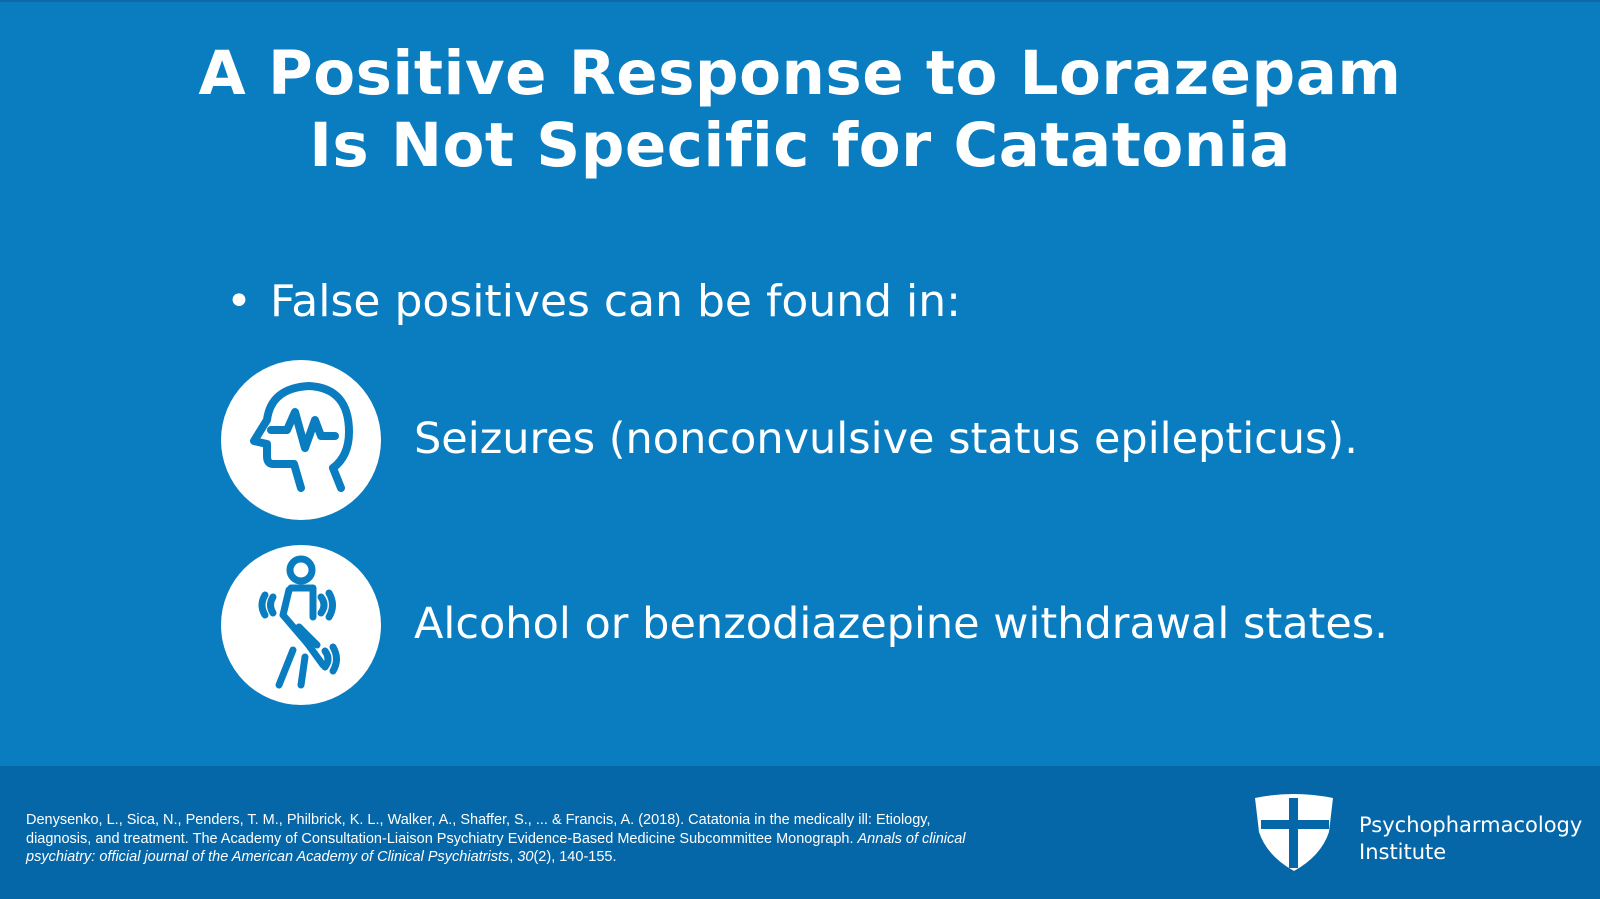  I want to click on brand-line-2: Institute, so click(1403, 852).